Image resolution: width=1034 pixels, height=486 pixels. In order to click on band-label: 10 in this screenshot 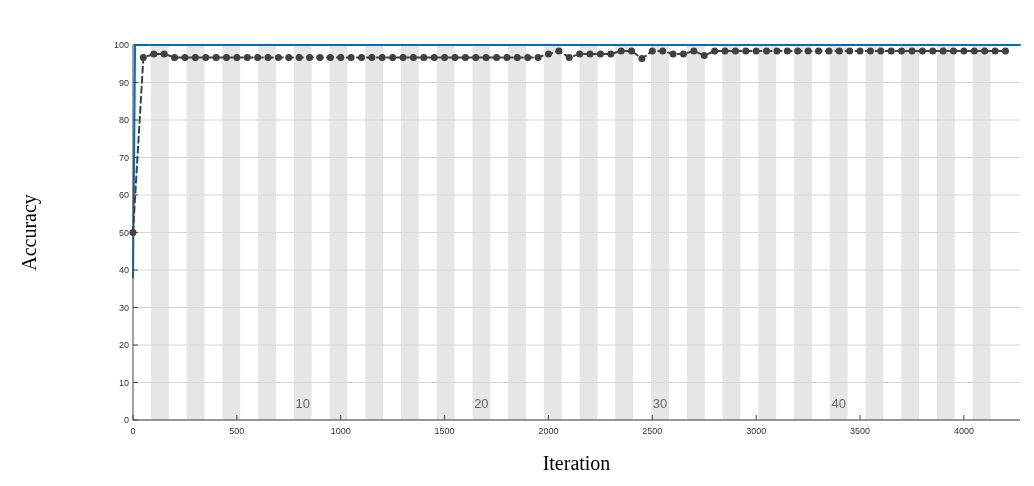, I will do `click(302, 403)`.